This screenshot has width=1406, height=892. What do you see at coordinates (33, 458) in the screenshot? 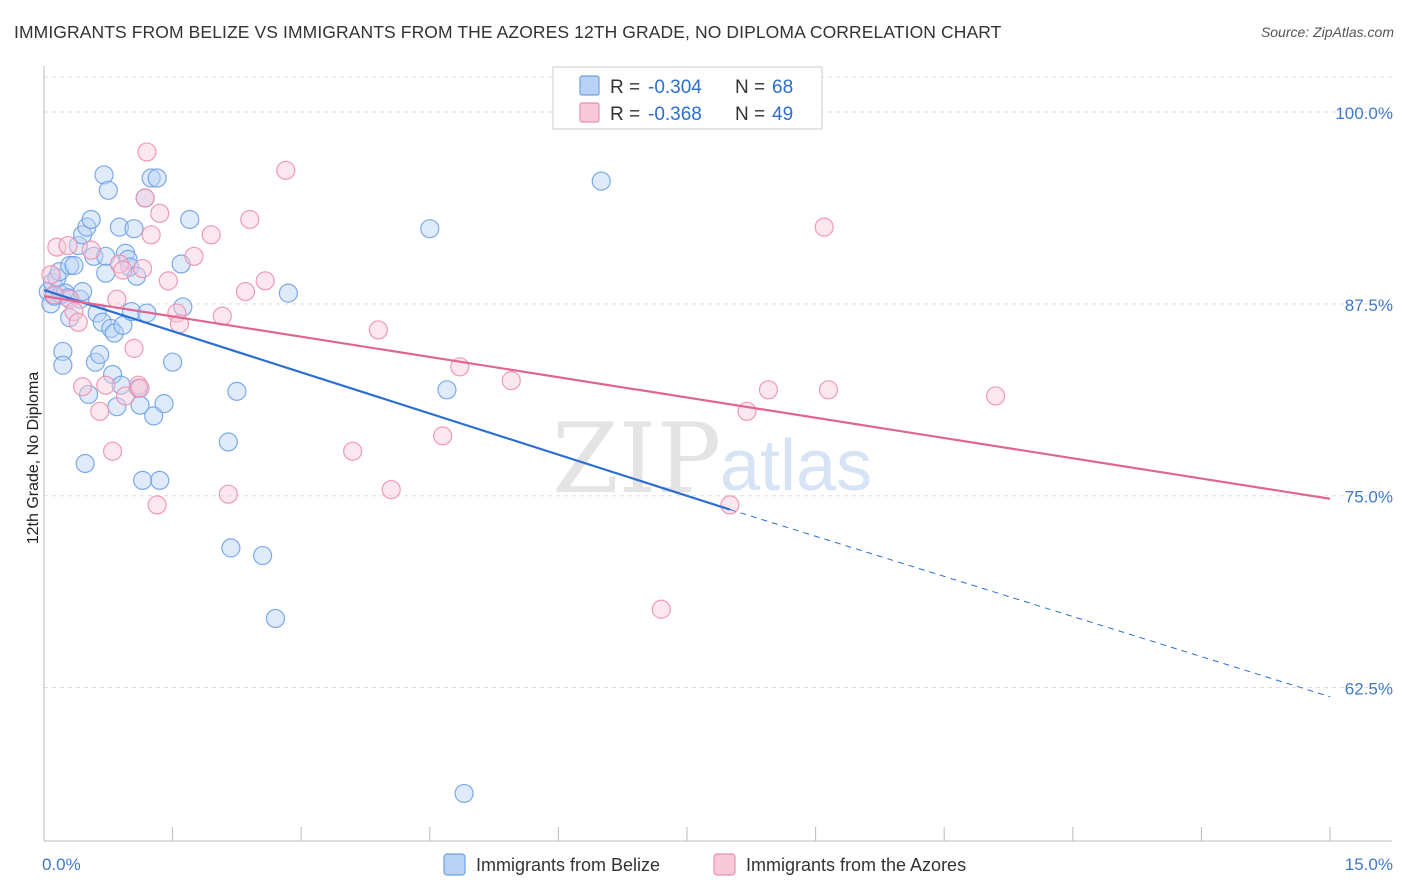
I see `y-axis-title: 12th Grade, No Diploma` at bounding box center [33, 458].